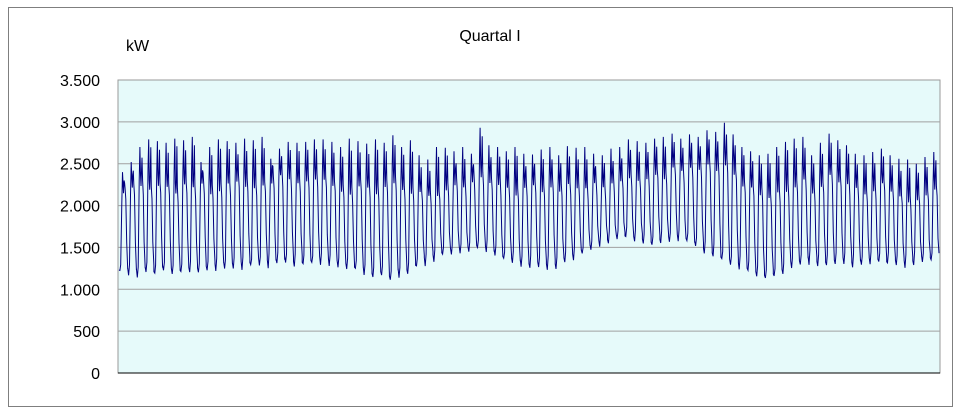 Image resolution: width=955 pixels, height=407 pixels. What do you see at coordinates (80, 165) in the screenshot?
I see `y-tick-label: 2.500` at bounding box center [80, 165].